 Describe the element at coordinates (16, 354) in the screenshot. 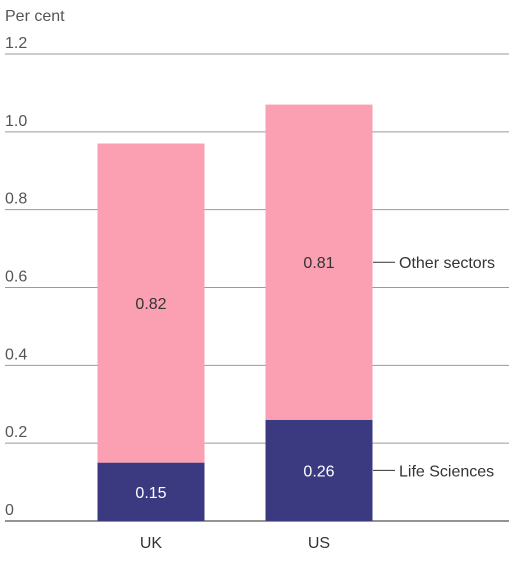

I see `y-tick-label: 0.4` at that location.